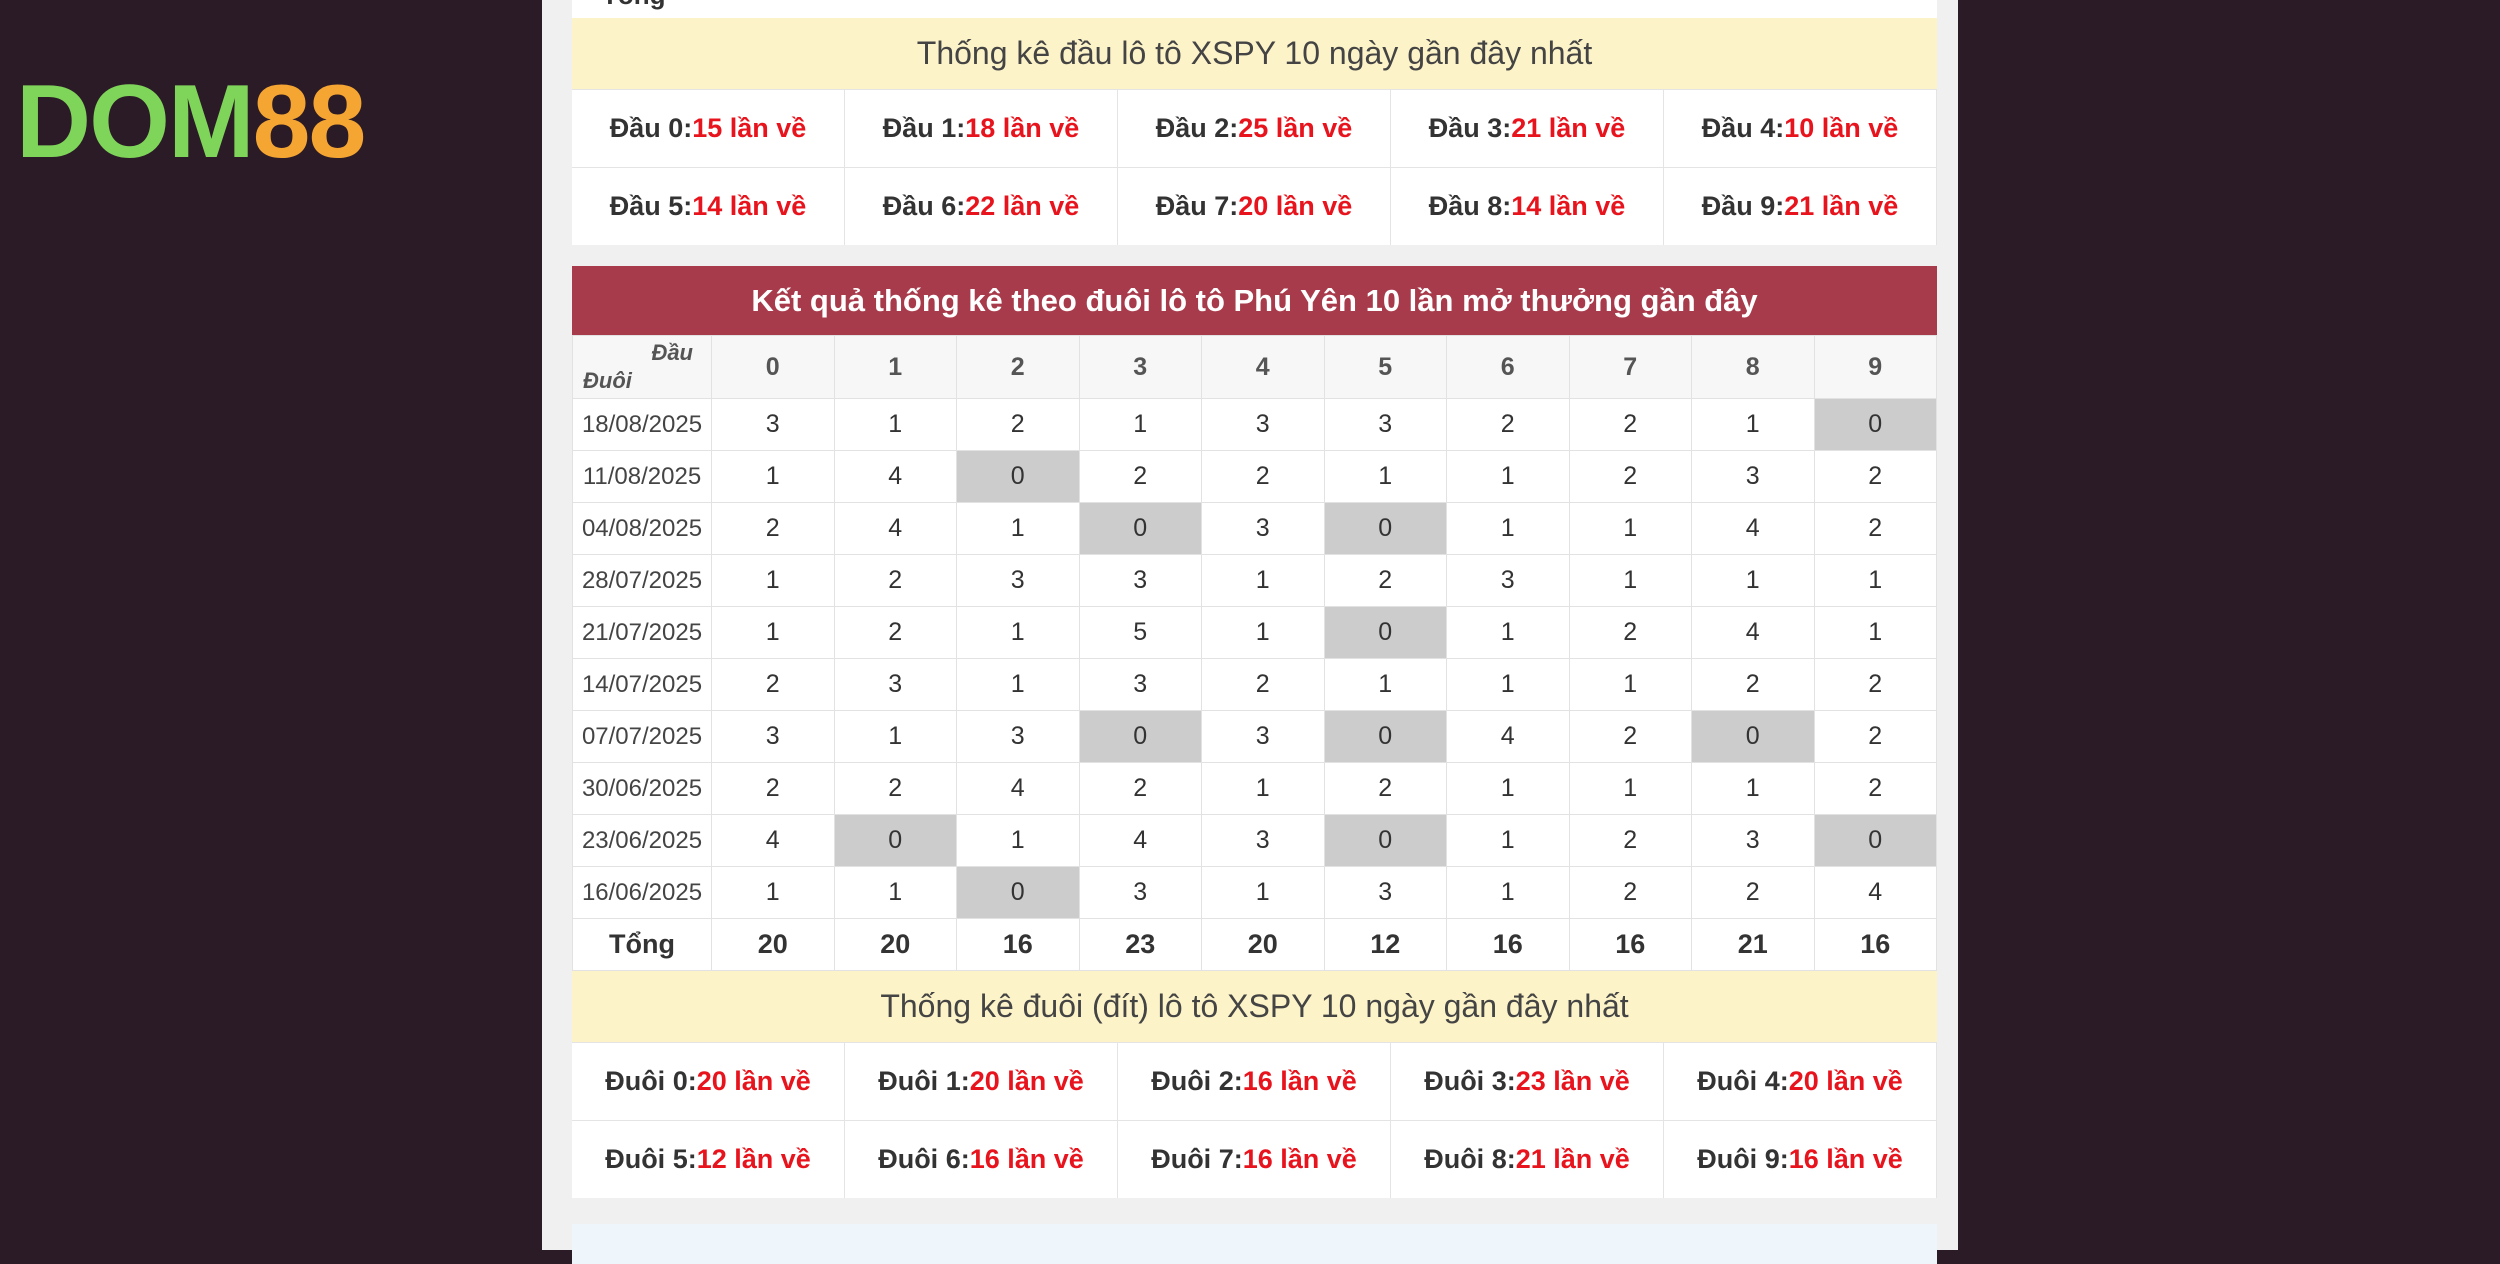  What do you see at coordinates (1743, 128) in the screenshot?
I see `stat-label: Đầu 4:` at bounding box center [1743, 128].